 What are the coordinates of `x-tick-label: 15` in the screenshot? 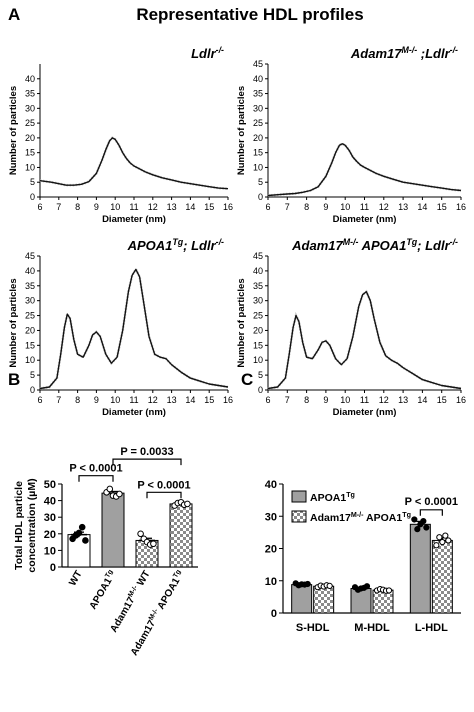 It's located at (442, 400).